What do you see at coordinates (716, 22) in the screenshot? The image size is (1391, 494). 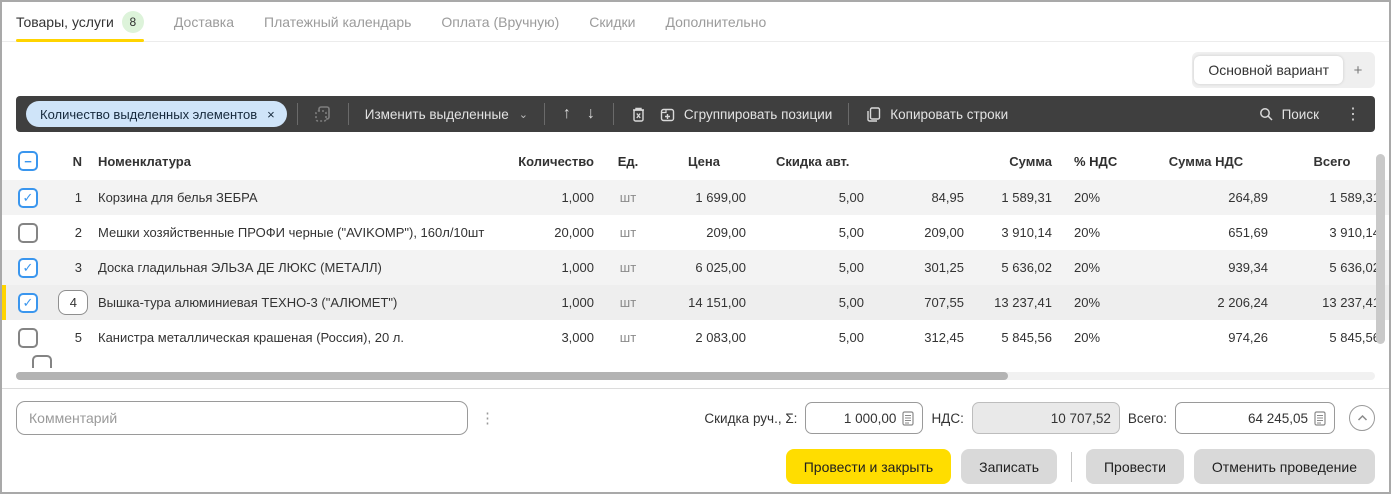 I see `tab-additional: Дополнительно` at bounding box center [716, 22].